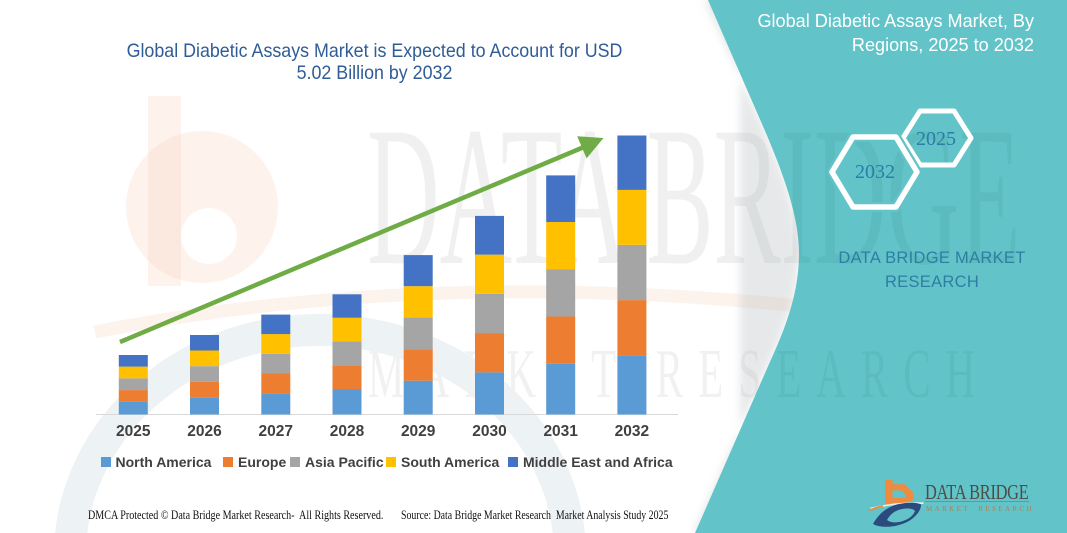 This screenshot has height=533, width=1067. I want to click on svg-text: DATA BRIDGE, so click(977, 492).